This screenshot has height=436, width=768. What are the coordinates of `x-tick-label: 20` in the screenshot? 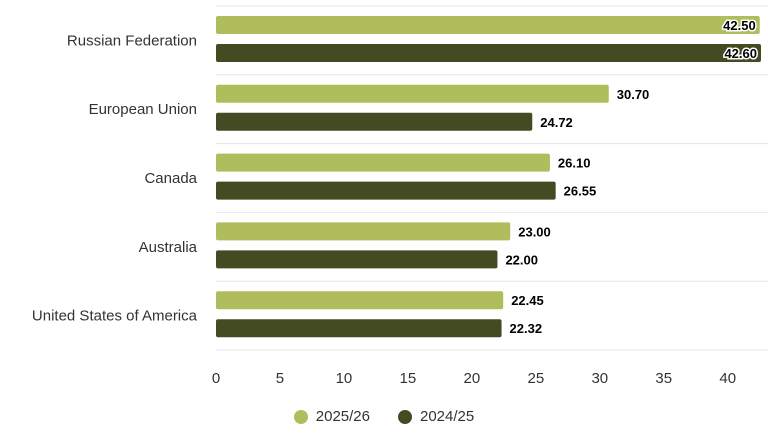 It's located at (472, 378).